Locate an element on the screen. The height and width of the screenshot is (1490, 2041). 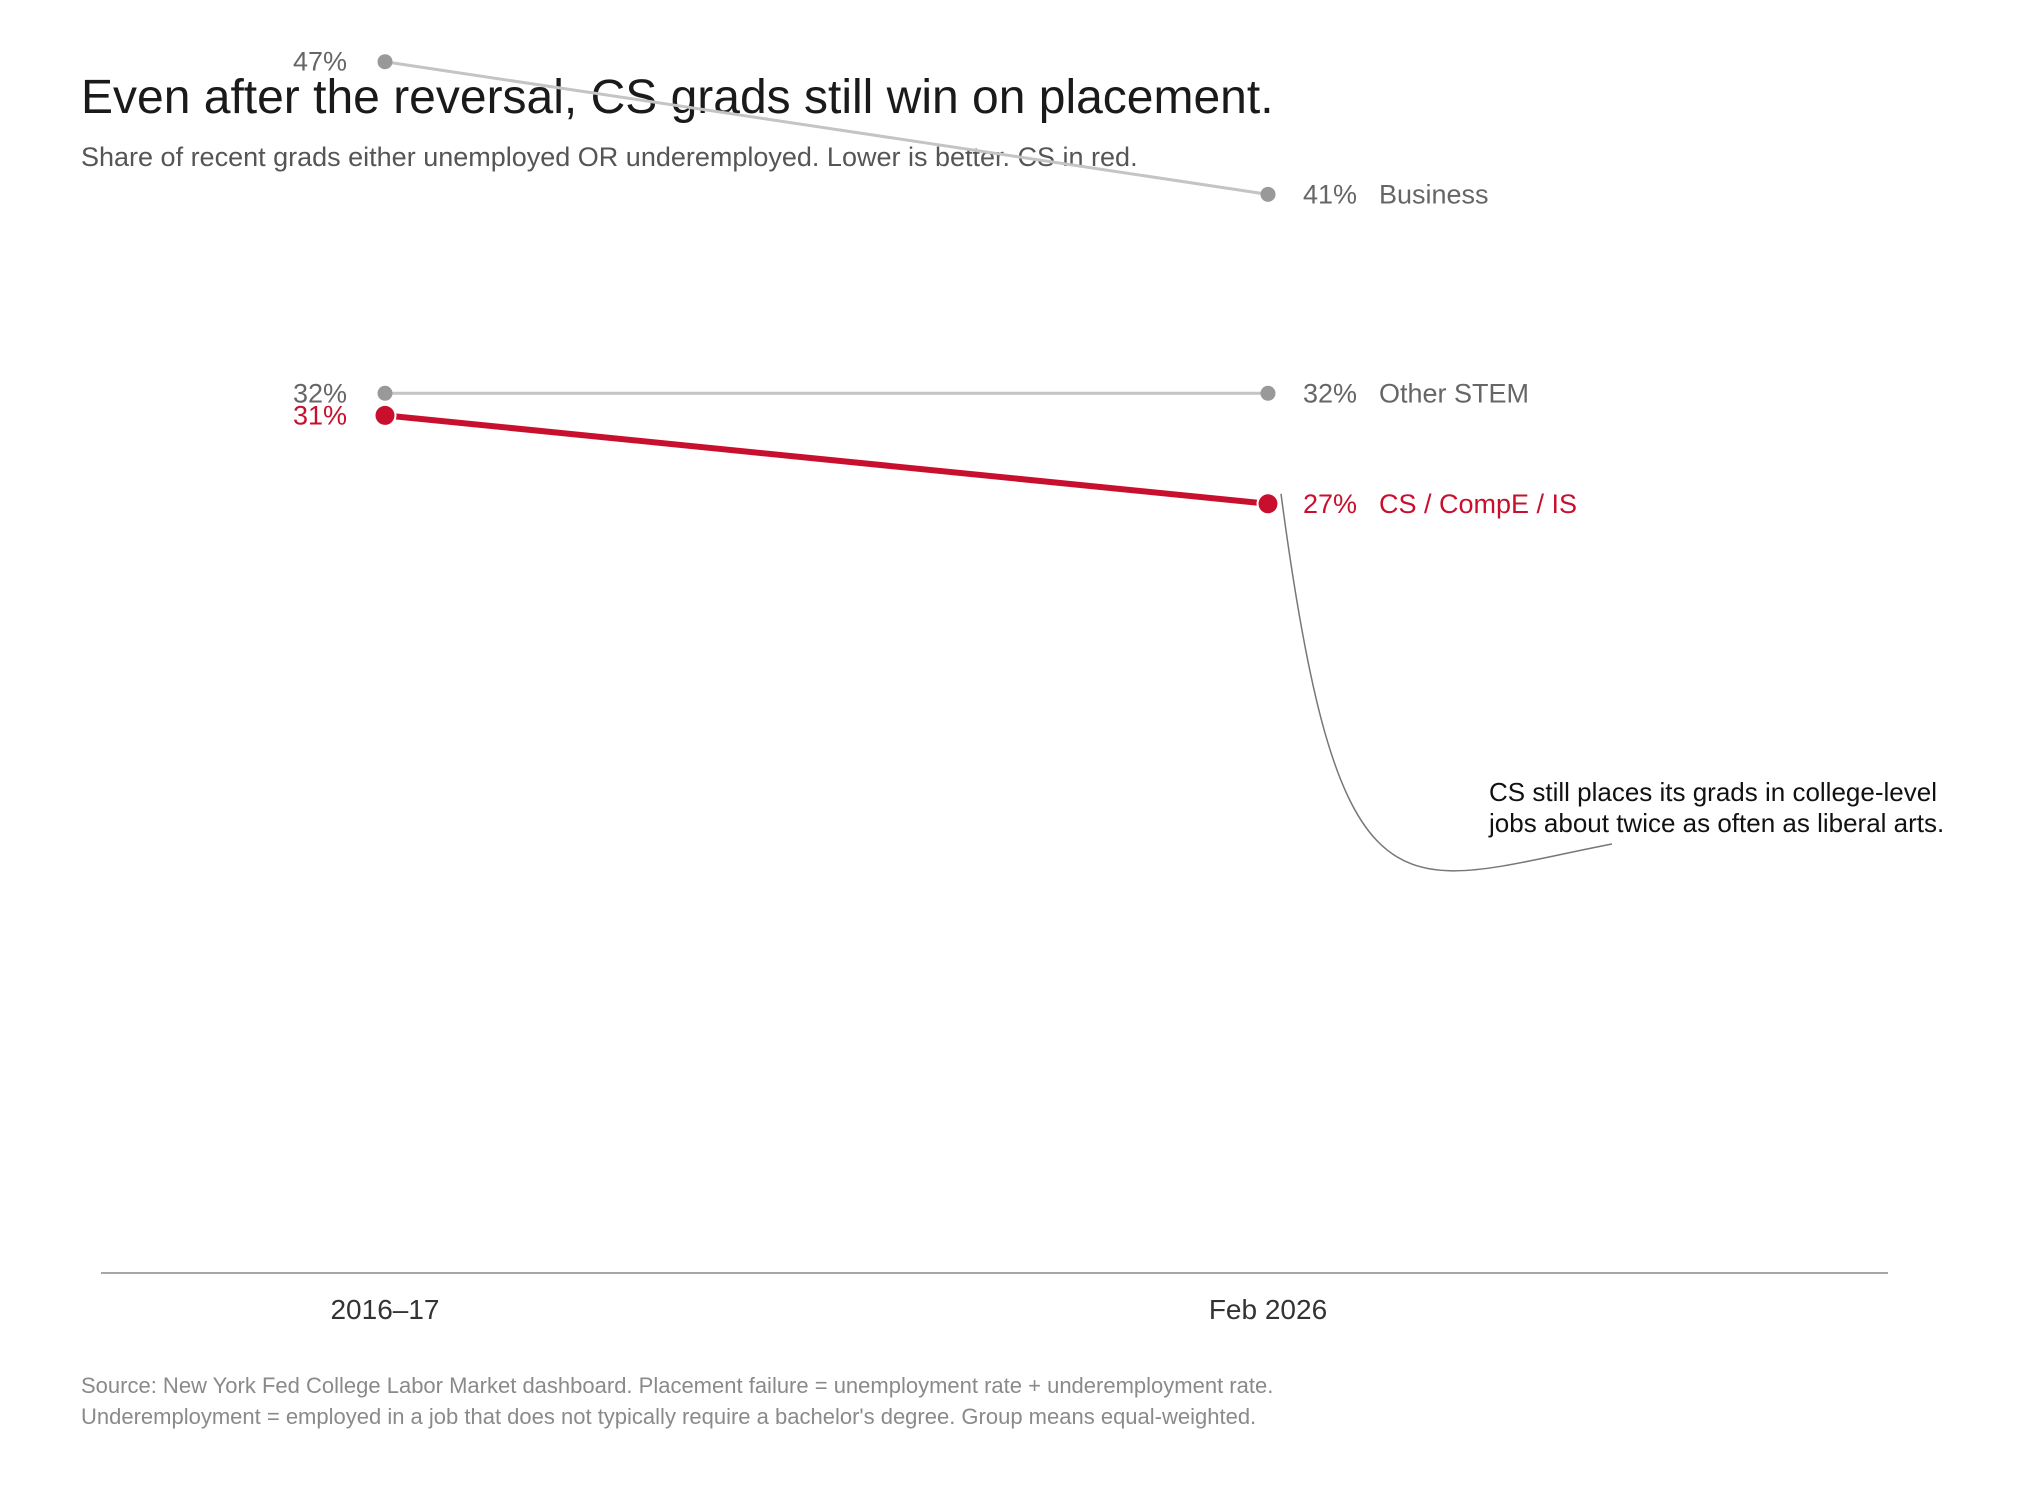
end-value-label-other-stem: 32% is located at coordinates (1330, 393).